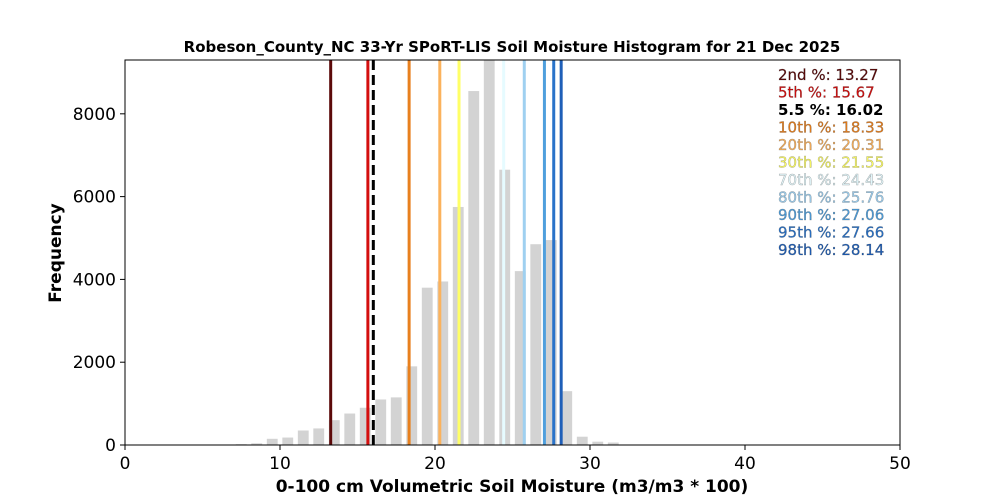 The width and height of the screenshot is (1000, 500). What do you see at coordinates (831, 250) in the screenshot?
I see `percentile-label: 98th %: 28.14` at bounding box center [831, 250].